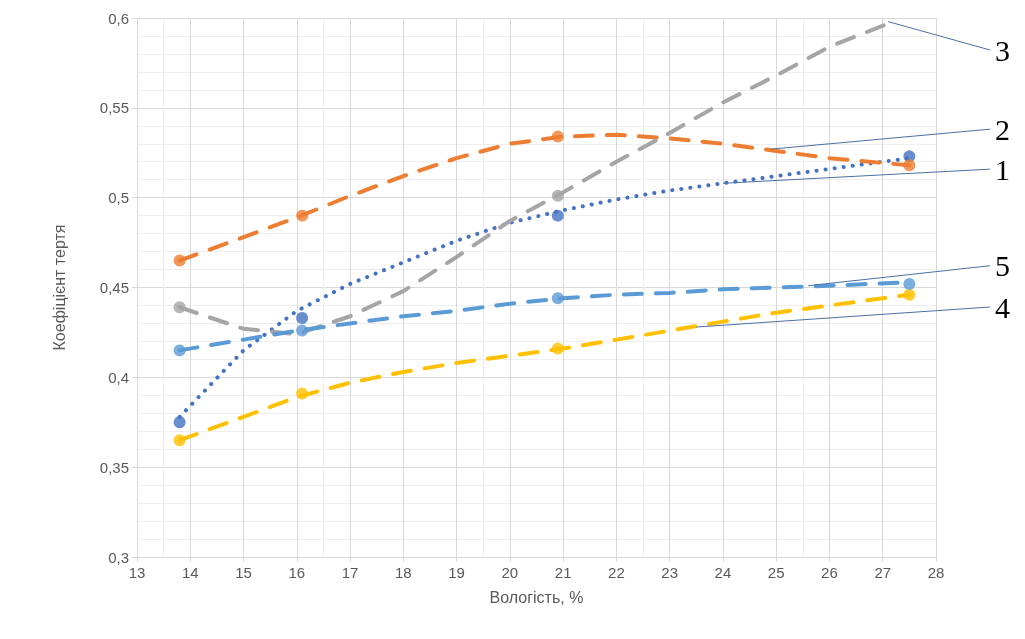  Describe the element at coordinates (243, 572) in the screenshot. I see `x-tick-label: 15` at that location.